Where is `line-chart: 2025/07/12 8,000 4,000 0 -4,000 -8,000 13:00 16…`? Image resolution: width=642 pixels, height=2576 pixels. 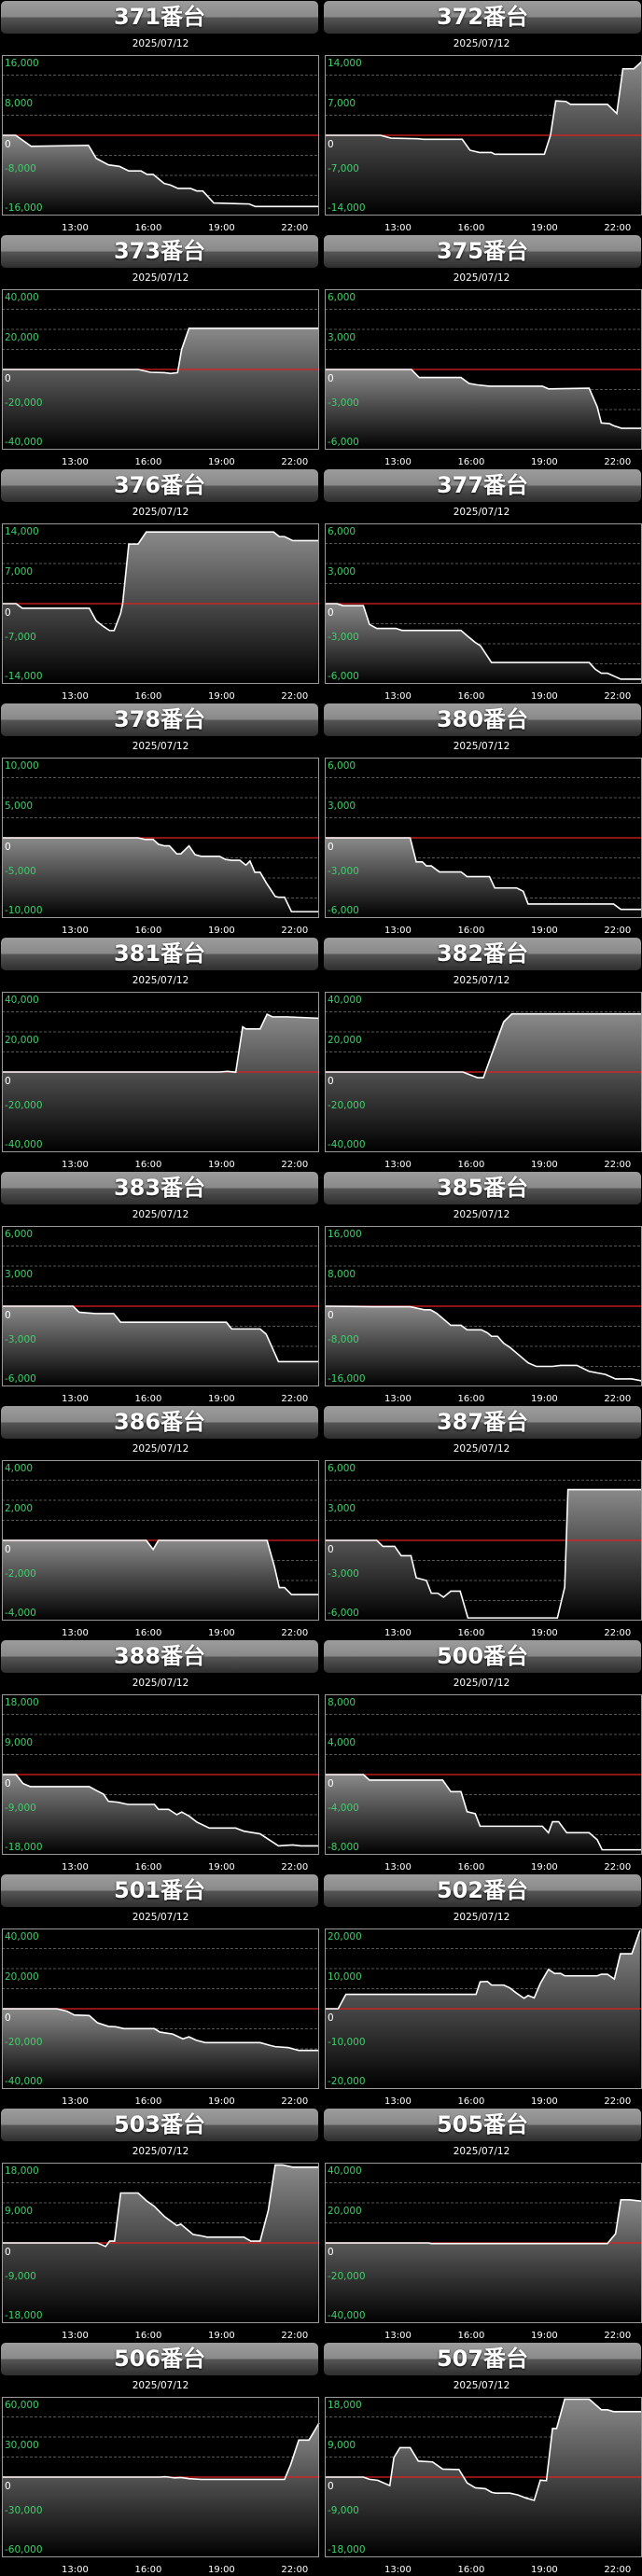 line-chart: 2025/07/12 8,000 4,000 0 -4,000 -8,000 13:00 16… is located at coordinates (483, 1775).